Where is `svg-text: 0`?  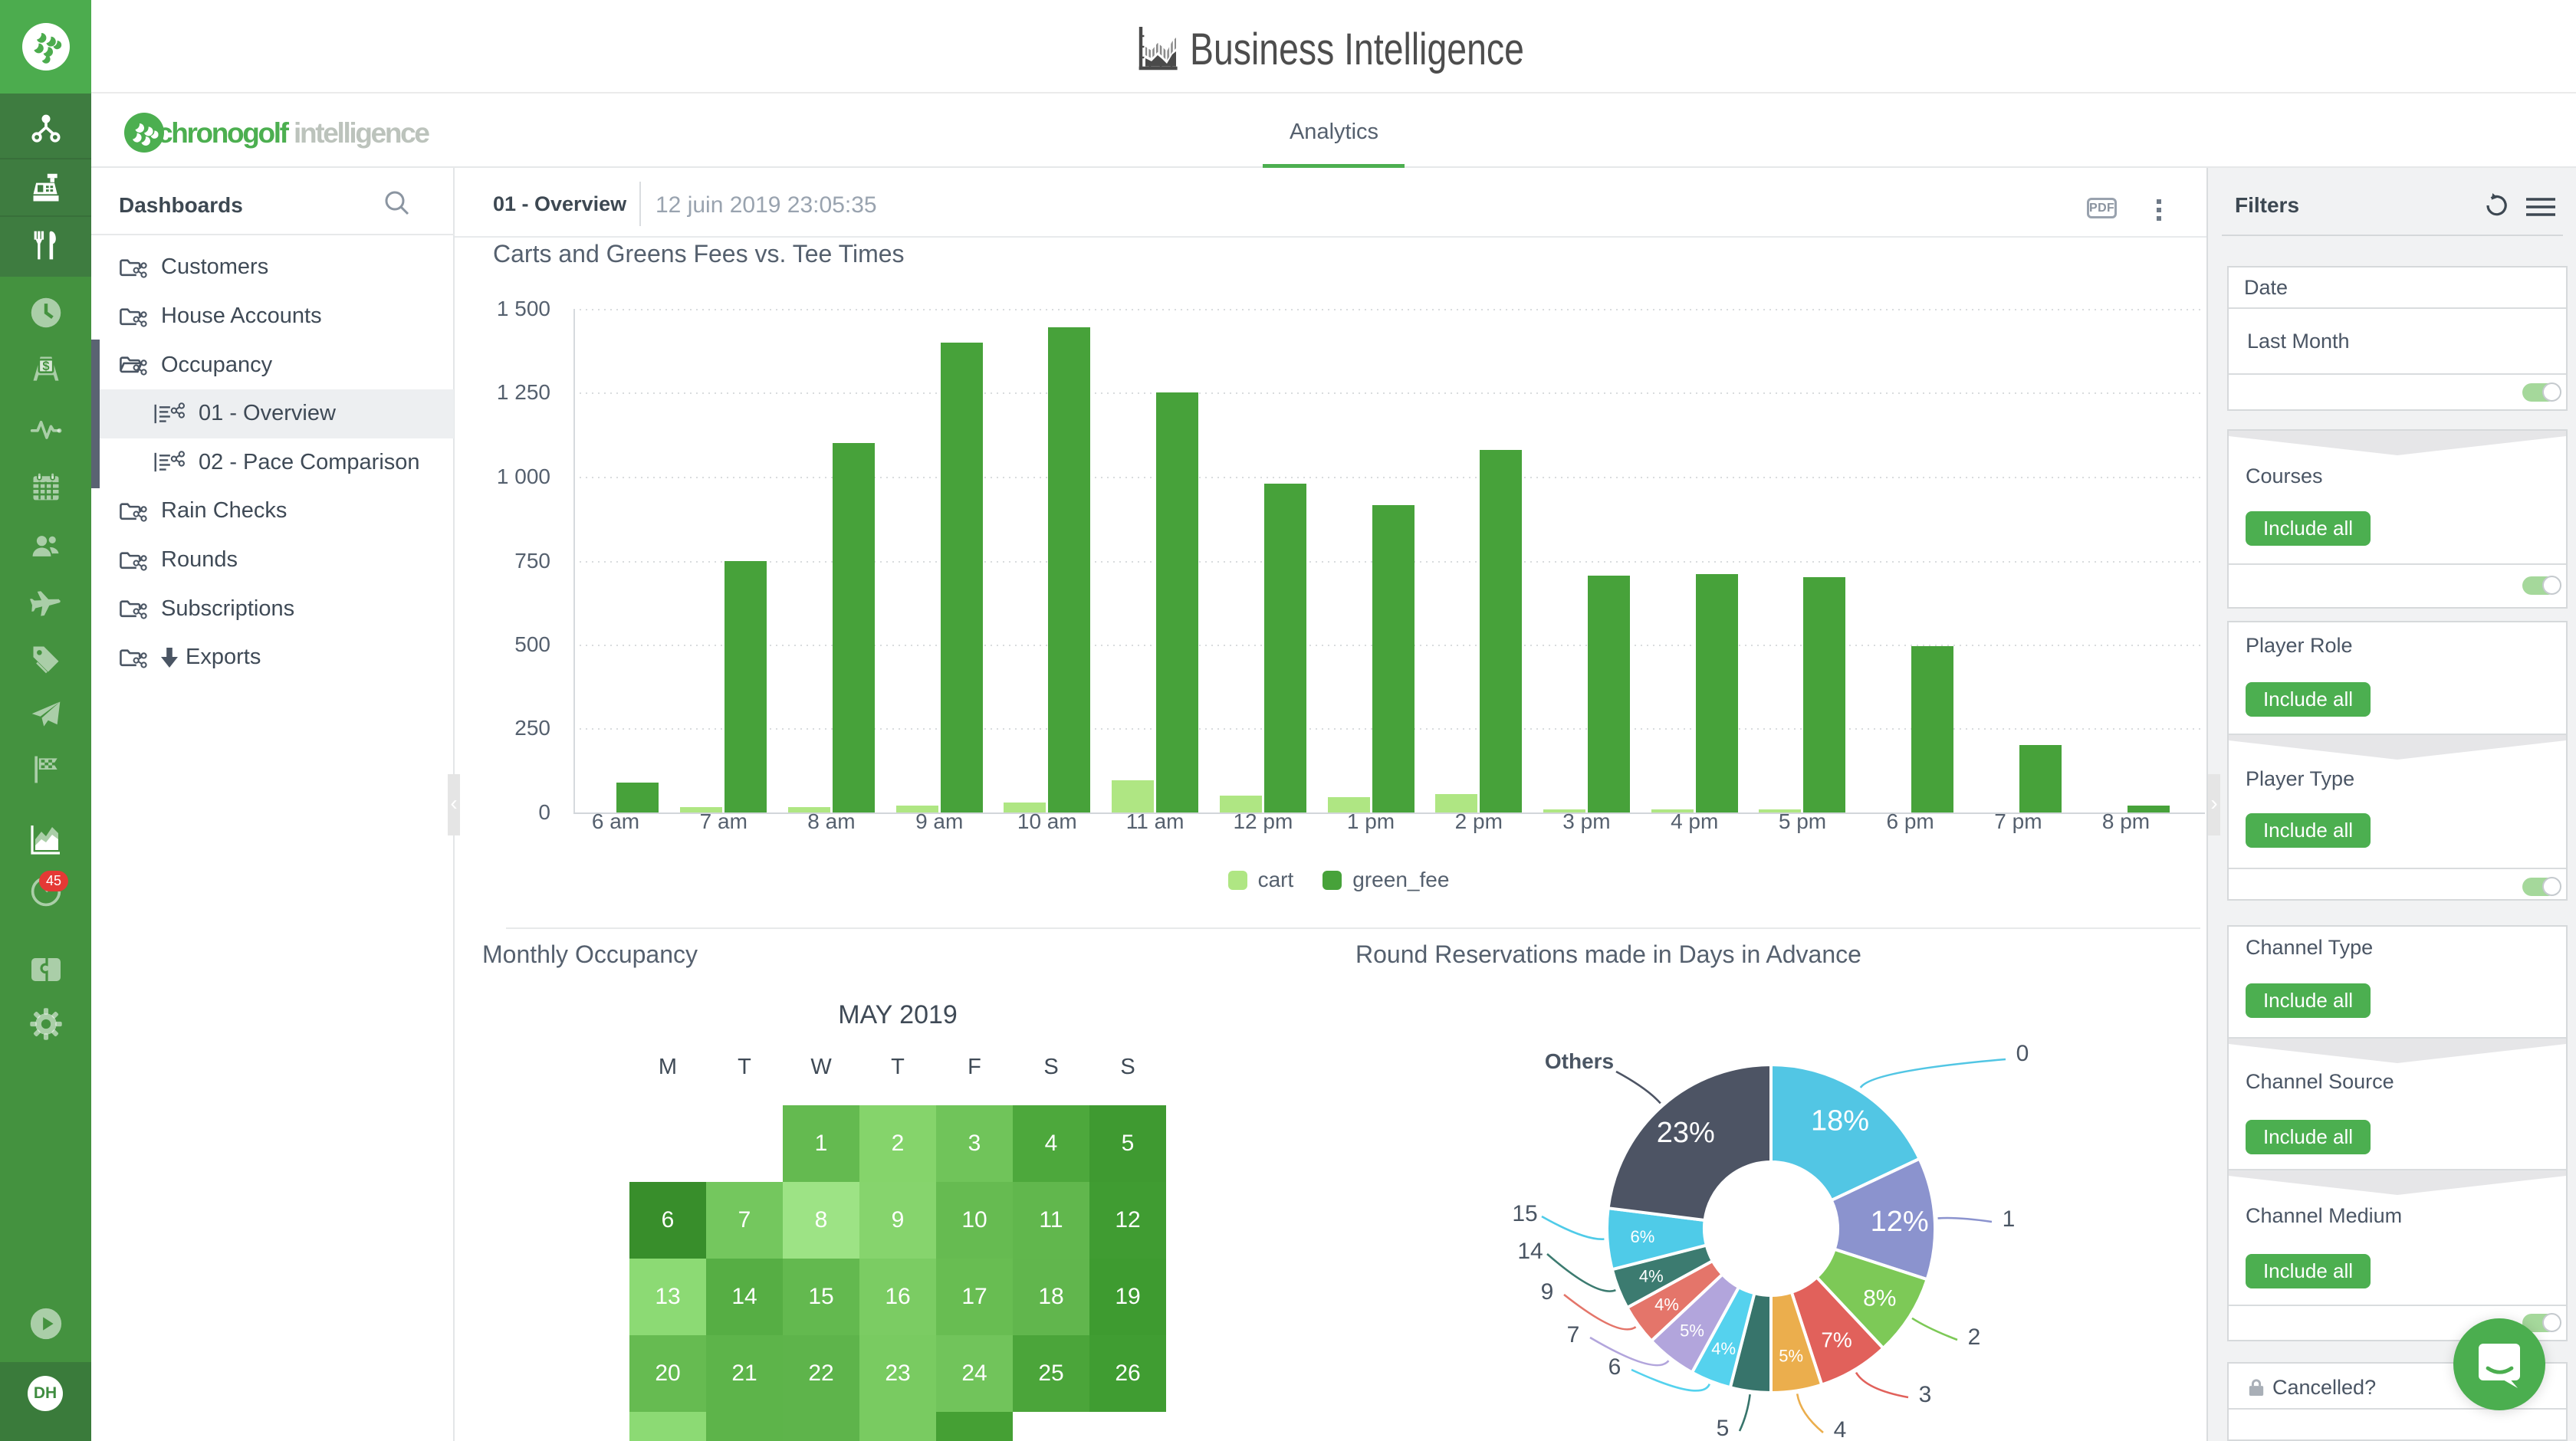
svg-text: 0 is located at coordinates (2022, 1053).